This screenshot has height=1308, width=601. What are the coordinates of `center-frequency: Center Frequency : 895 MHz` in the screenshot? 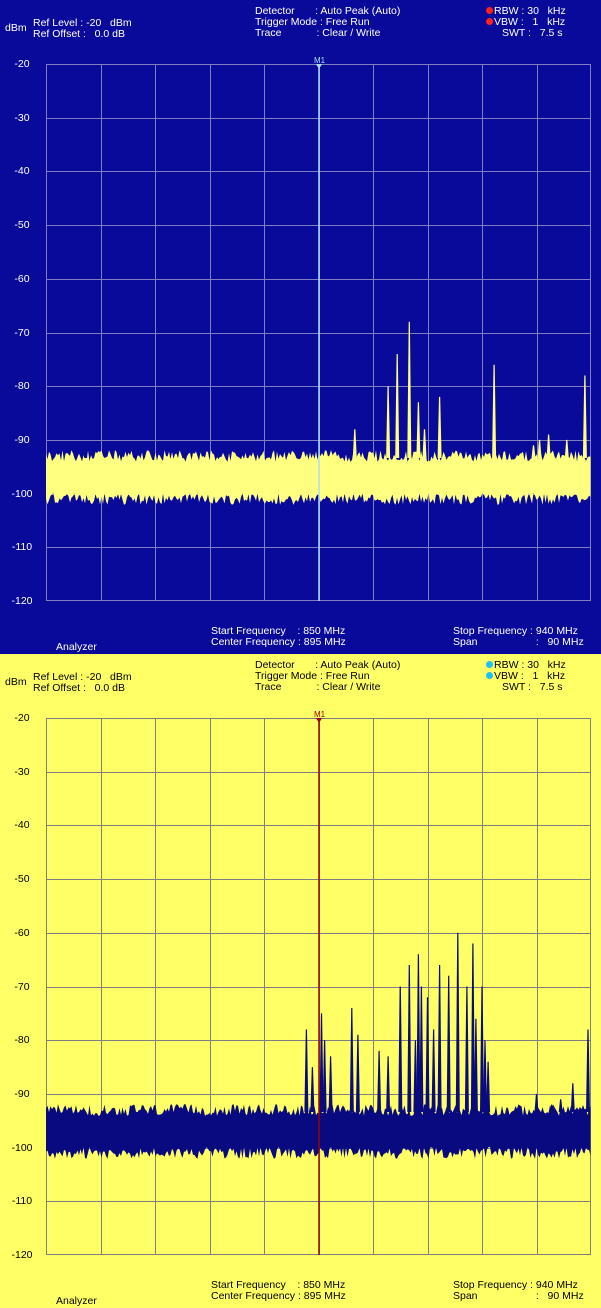 It's located at (278, 642).